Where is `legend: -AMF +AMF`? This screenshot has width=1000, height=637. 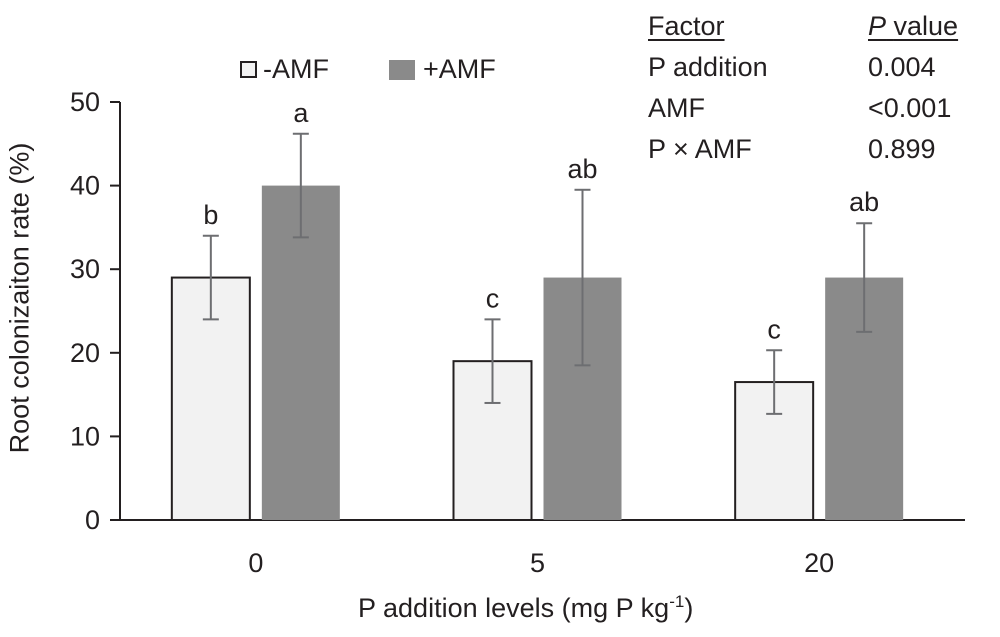 legend: -AMF +AMF is located at coordinates (398, 69).